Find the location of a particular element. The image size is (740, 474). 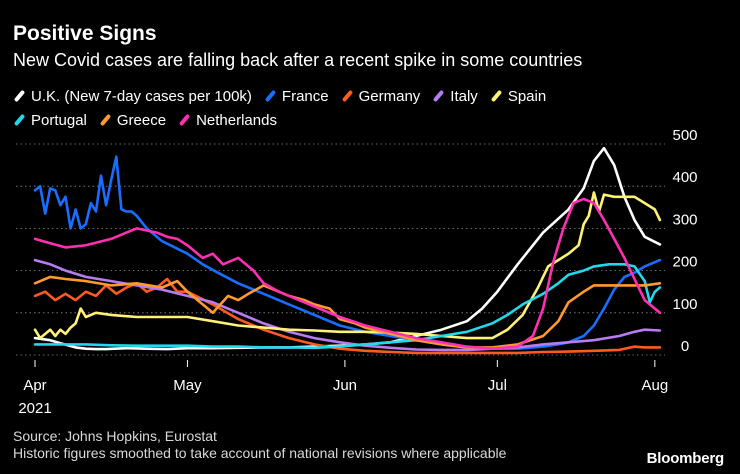

legend-label: Greece is located at coordinates (141, 120).